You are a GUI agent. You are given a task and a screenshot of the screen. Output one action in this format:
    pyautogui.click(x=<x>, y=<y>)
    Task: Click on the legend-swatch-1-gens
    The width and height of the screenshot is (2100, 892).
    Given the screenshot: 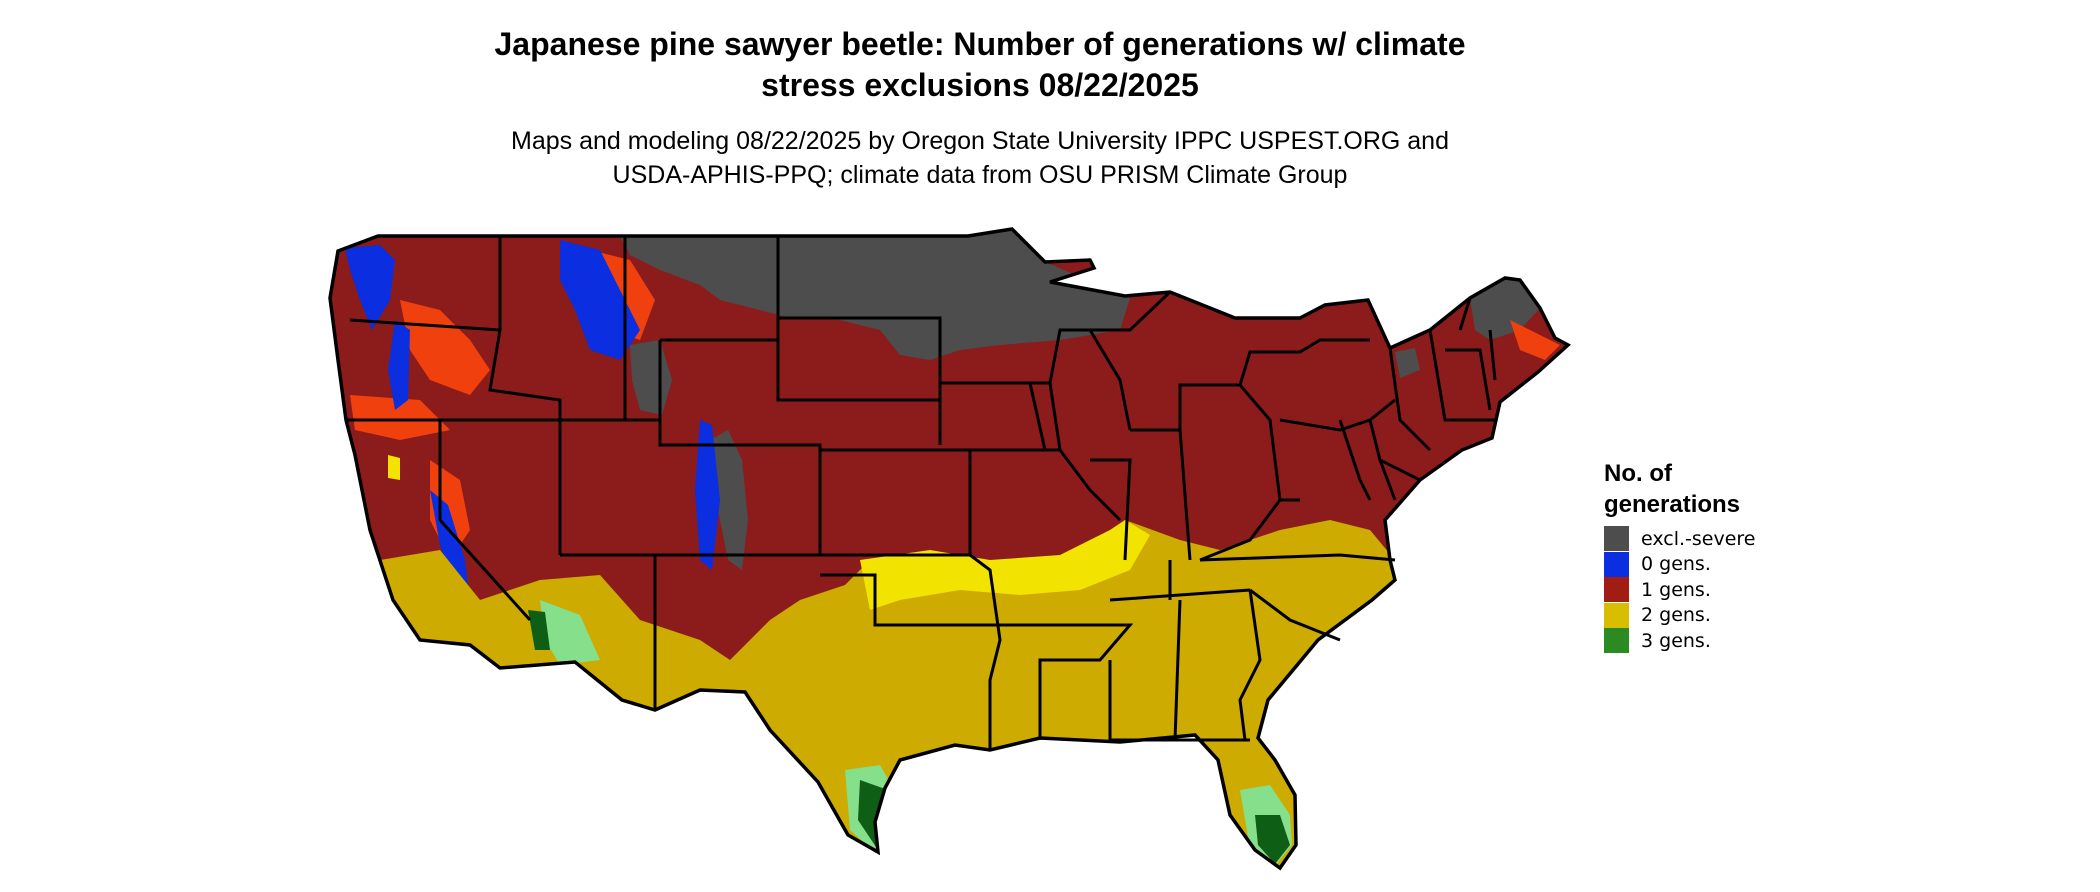 What is the action you would take?
    pyautogui.click(x=1616, y=590)
    